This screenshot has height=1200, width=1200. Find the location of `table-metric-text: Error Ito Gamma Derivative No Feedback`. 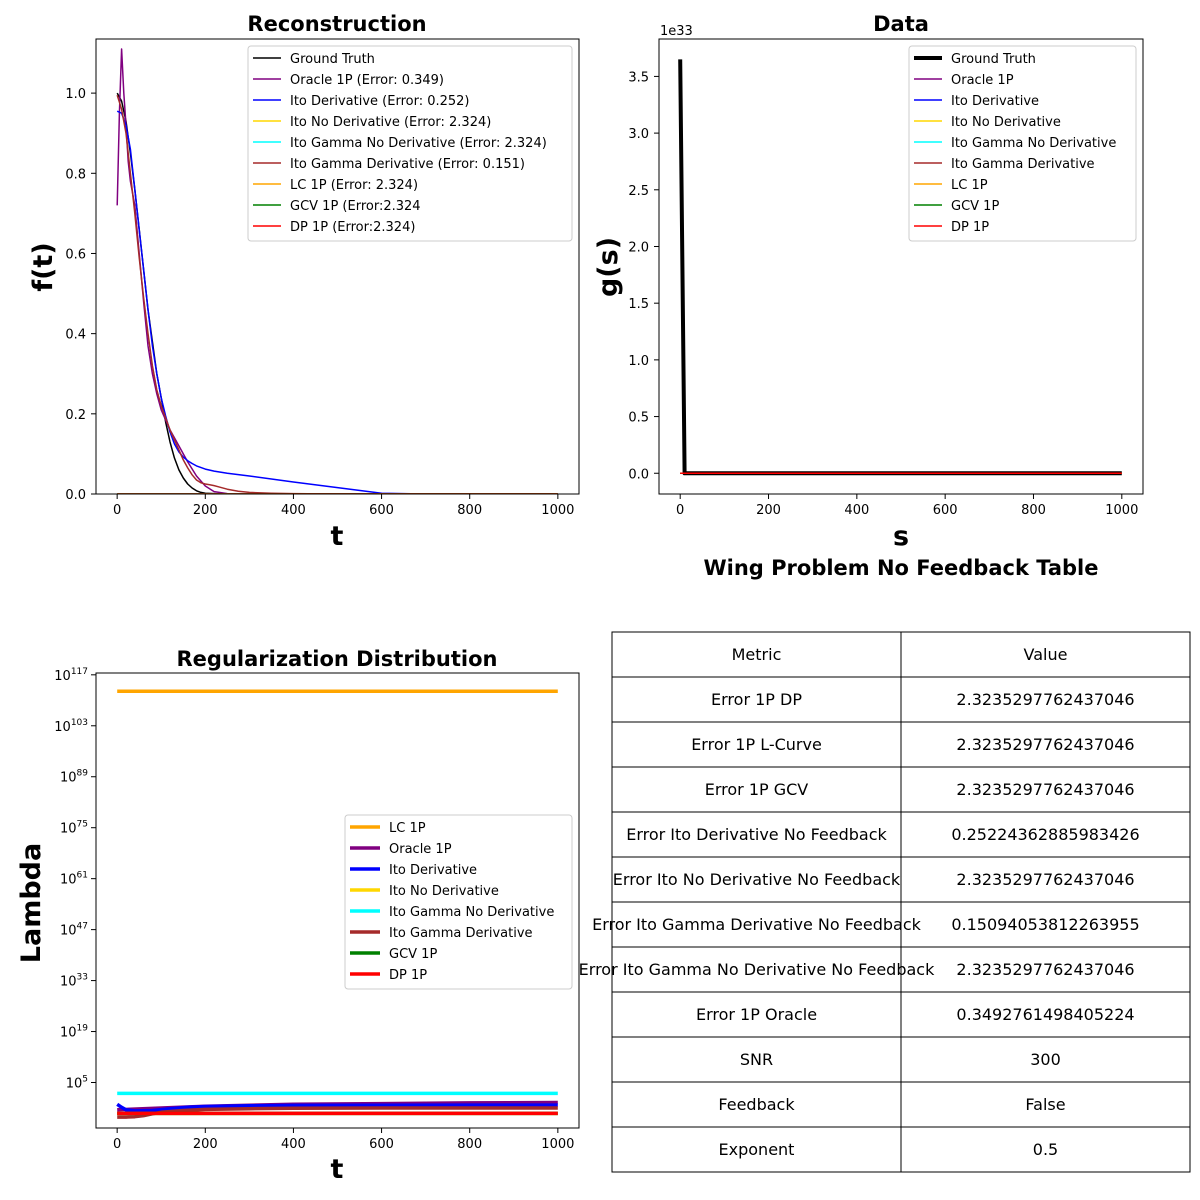

table-metric-text: Error Ito Gamma Derivative No Feedback is located at coordinates (757, 924).